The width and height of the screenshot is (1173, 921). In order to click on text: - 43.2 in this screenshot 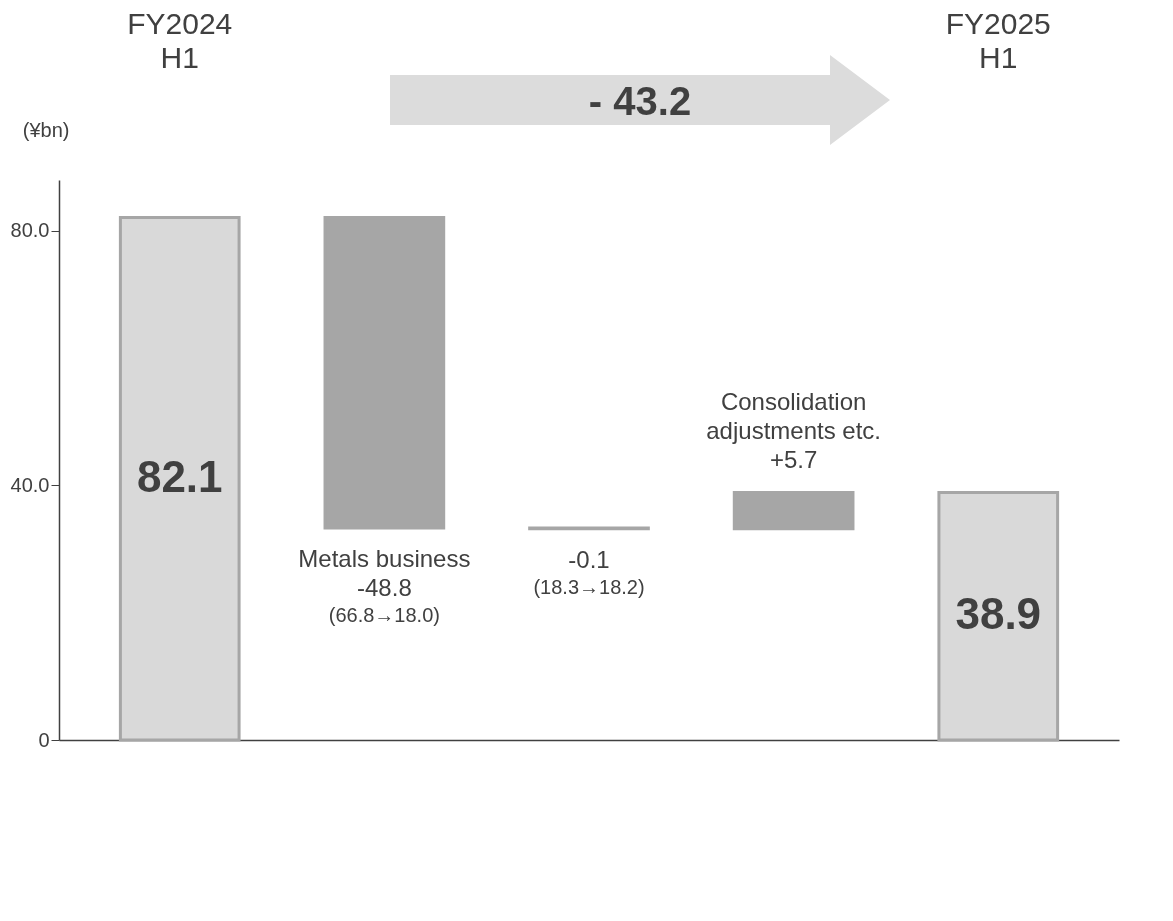, I will do `click(640, 101)`.